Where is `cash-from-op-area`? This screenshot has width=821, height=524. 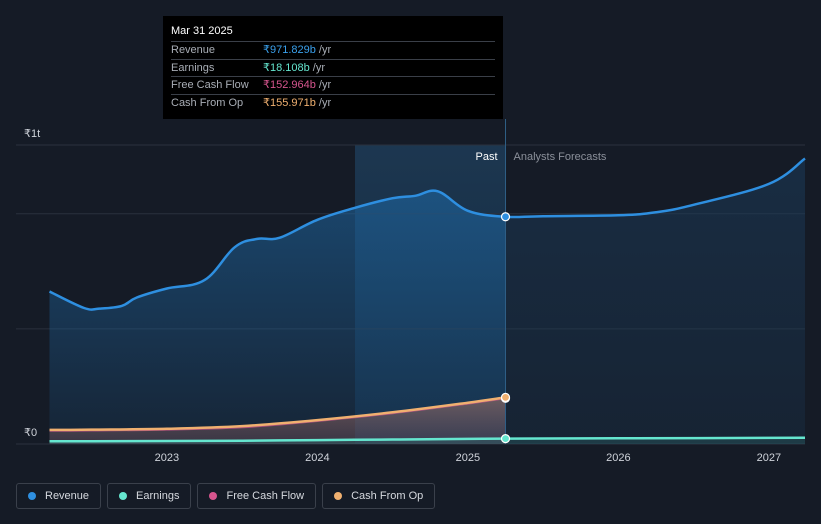
cash-from-op-area is located at coordinates (277, 420).